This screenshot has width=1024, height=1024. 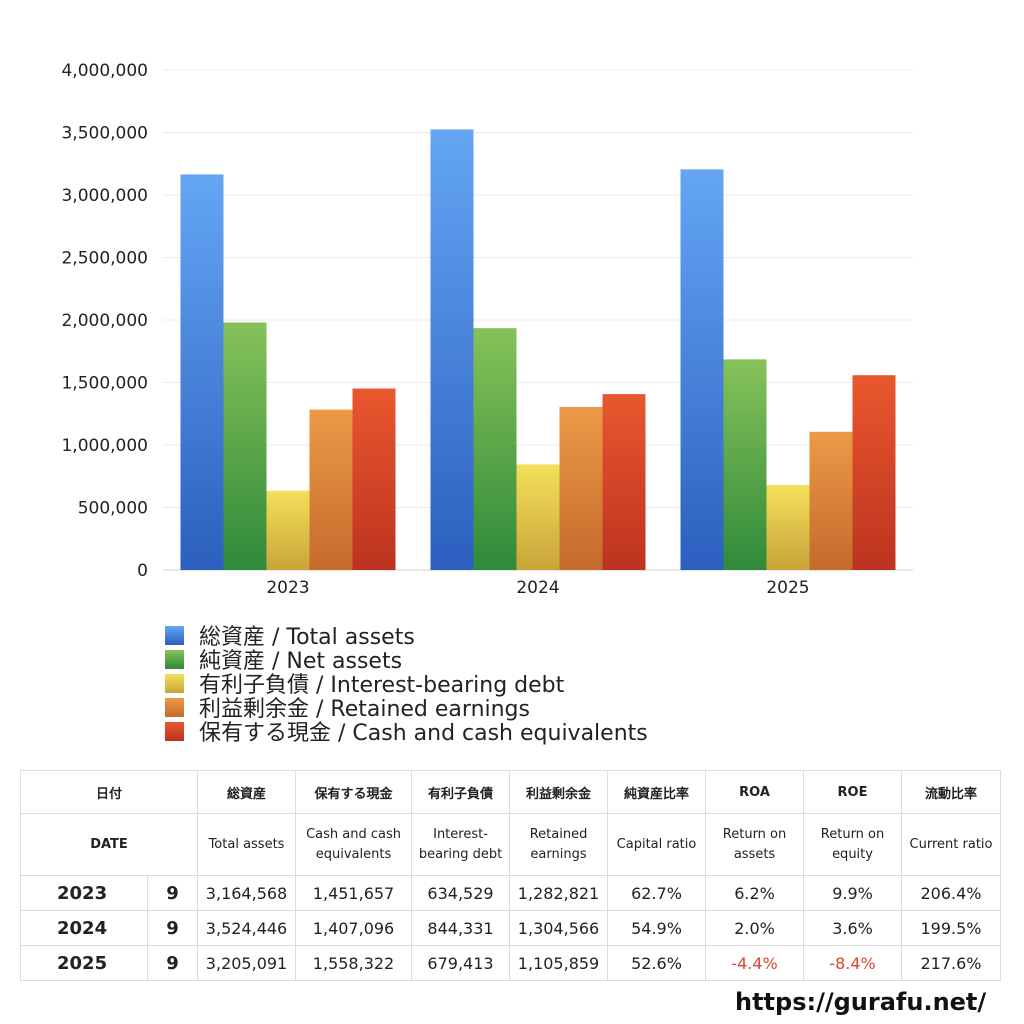 I want to click on cell-roa: -4.4%, so click(x=755, y=963).